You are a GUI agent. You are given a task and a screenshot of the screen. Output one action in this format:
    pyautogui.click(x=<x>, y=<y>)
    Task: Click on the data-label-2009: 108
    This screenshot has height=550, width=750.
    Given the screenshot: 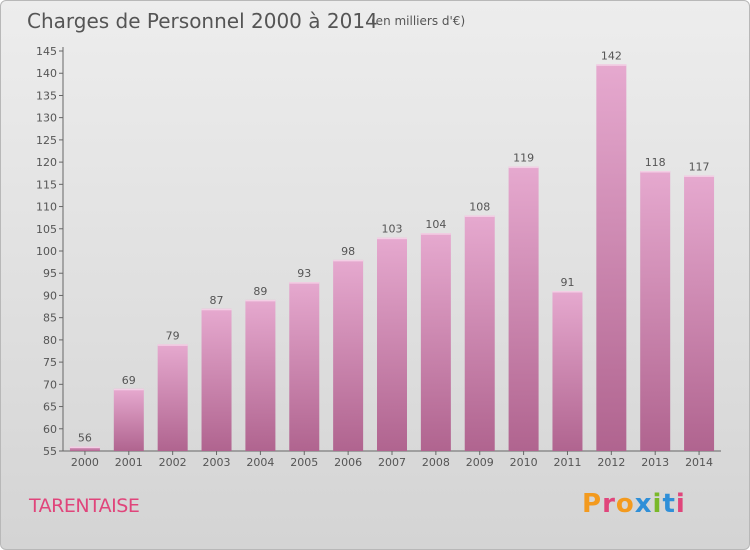 What is the action you would take?
    pyautogui.click(x=479, y=206)
    